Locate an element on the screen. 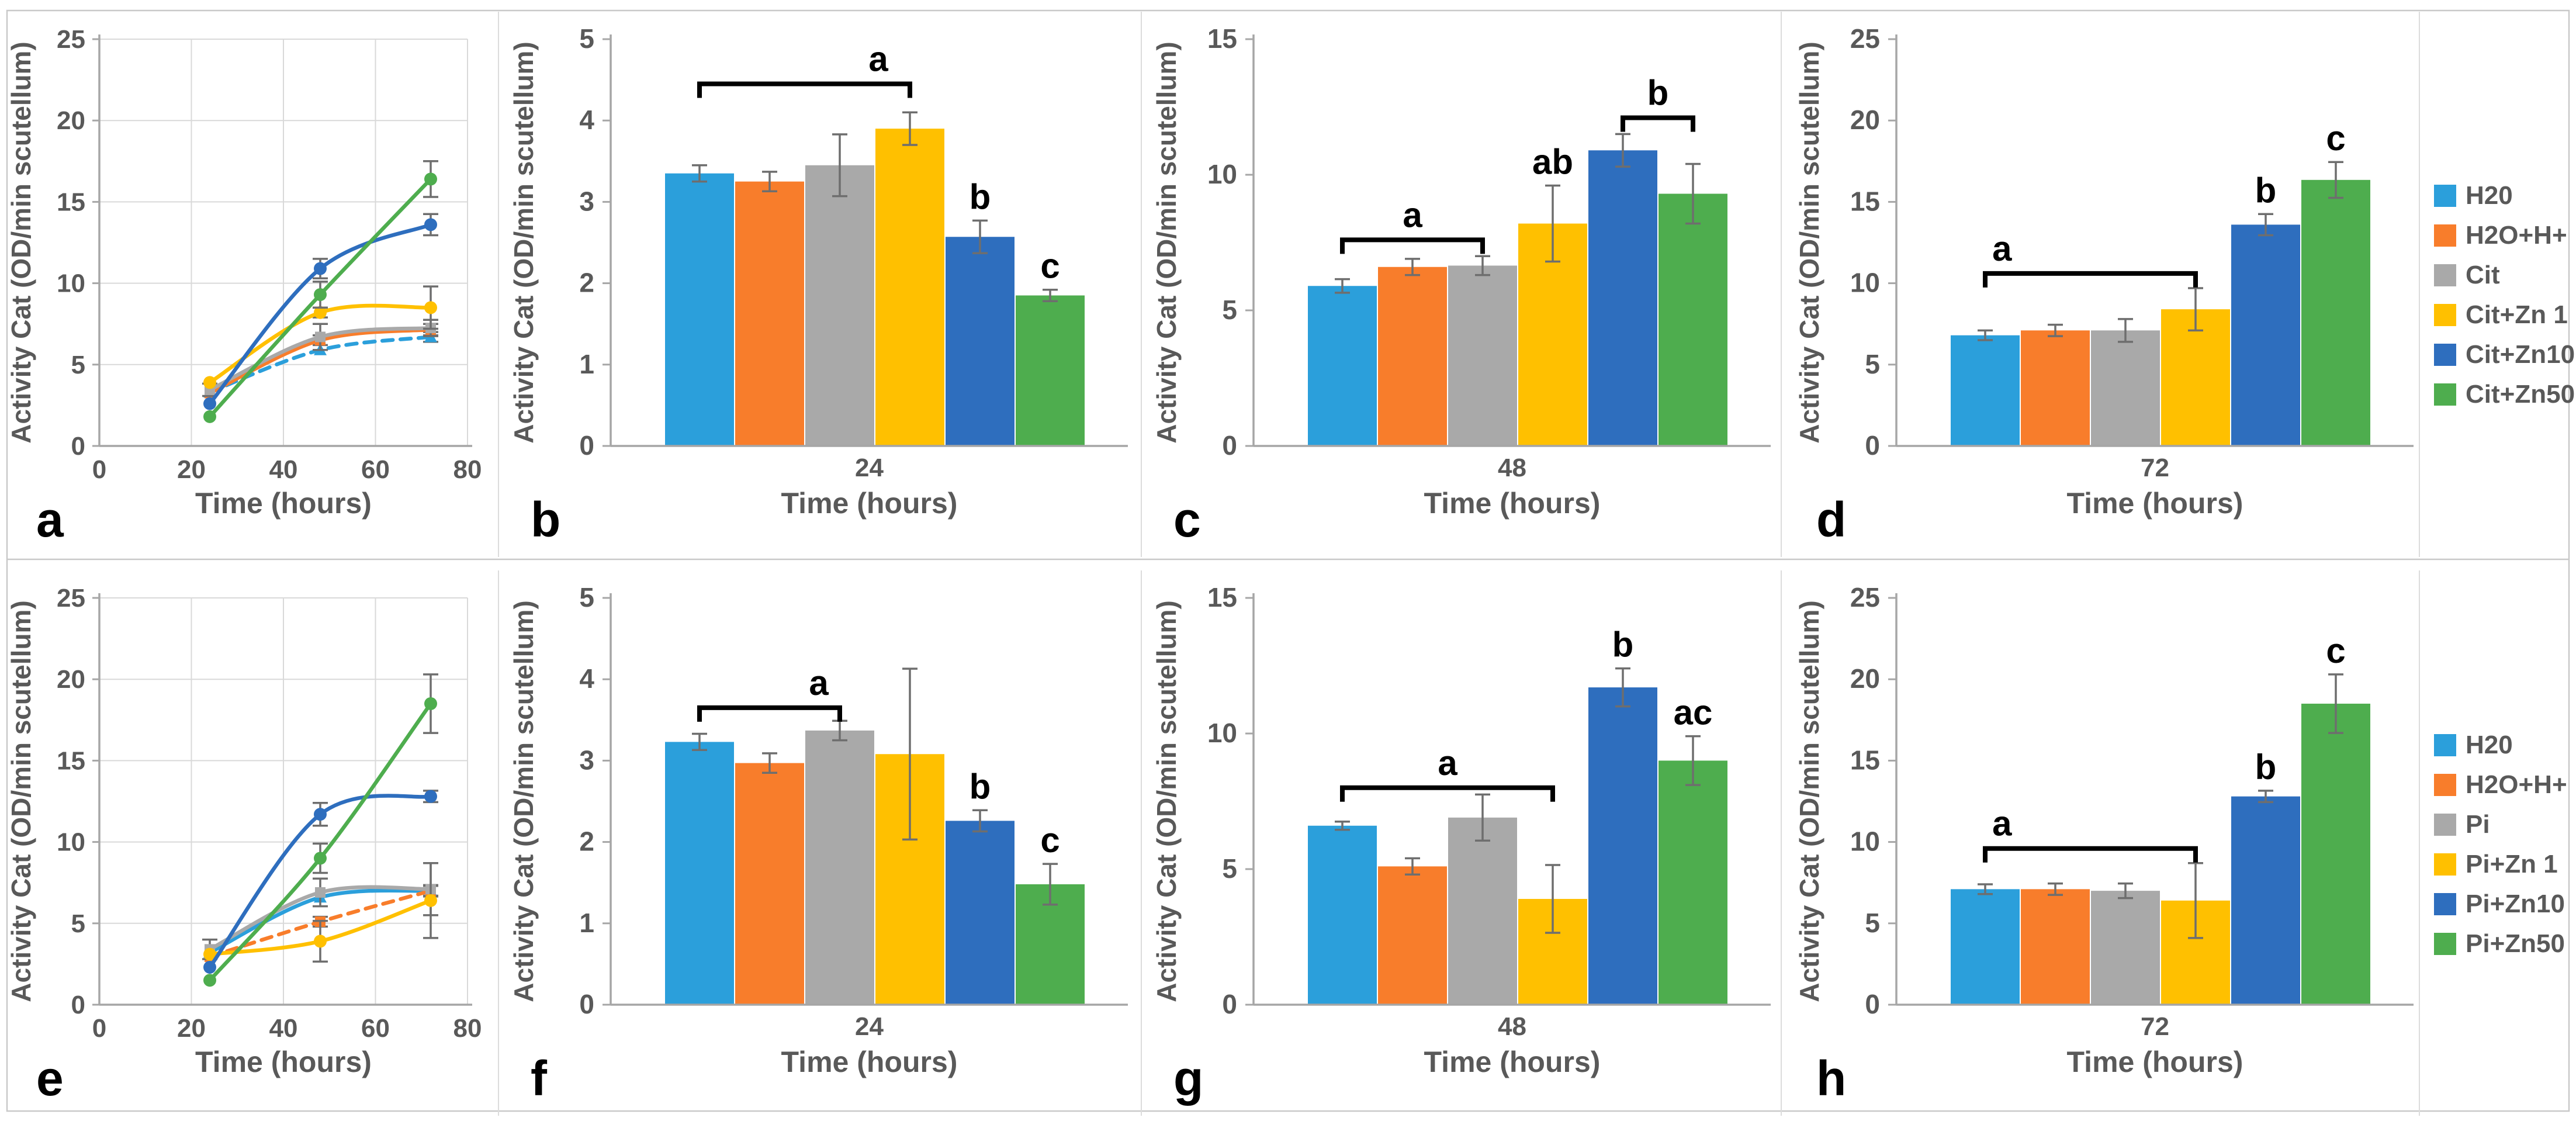 Image resolution: width=2576 pixels, height=1121 pixels. panel-letter-h: h is located at coordinates (1831, 1078).